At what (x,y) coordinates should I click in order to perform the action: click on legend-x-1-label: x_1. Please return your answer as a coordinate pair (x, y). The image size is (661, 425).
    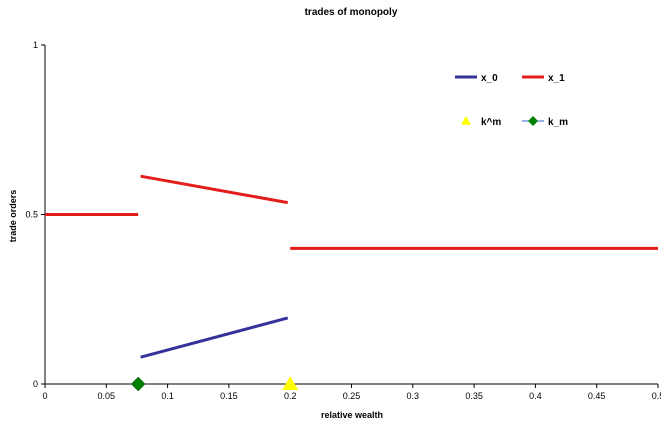
    Looking at the image, I should click on (556, 78).